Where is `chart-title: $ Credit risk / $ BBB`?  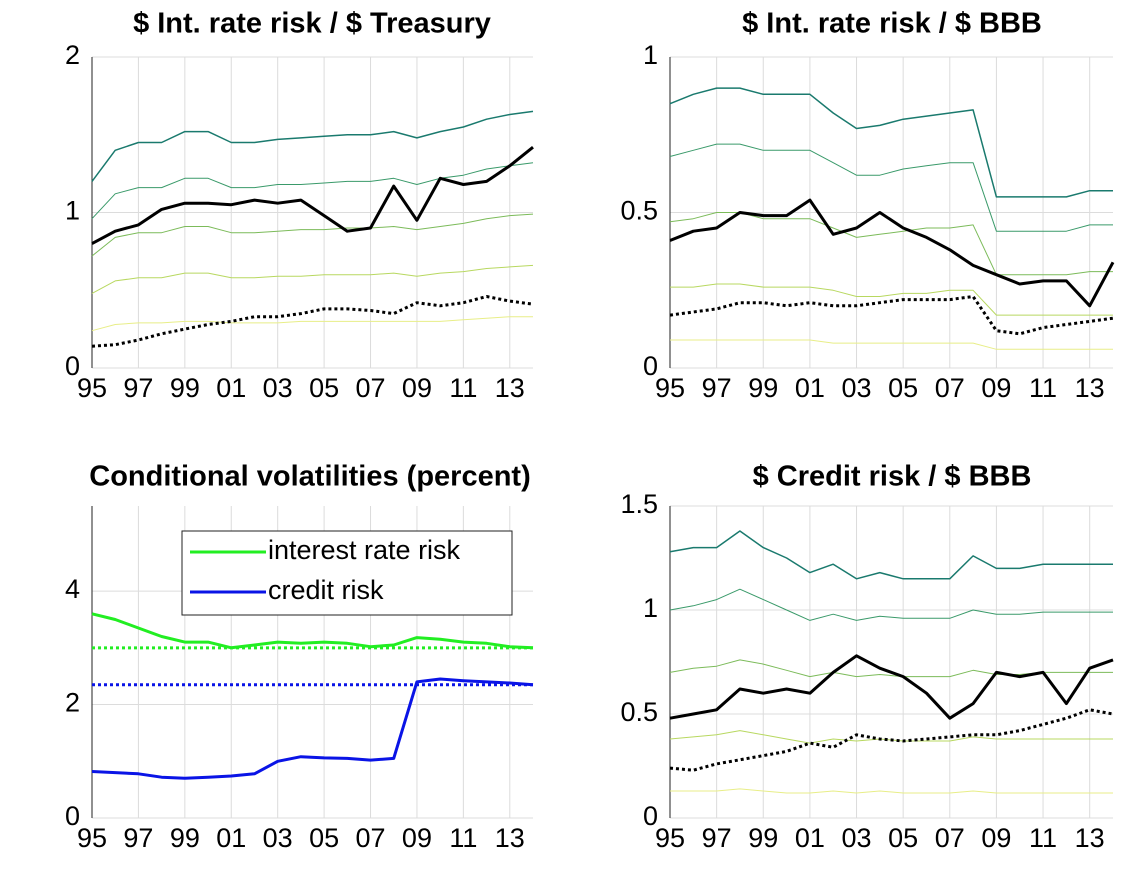
chart-title: $ Credit risk / $ BBB is located at coordinates (892, 477).